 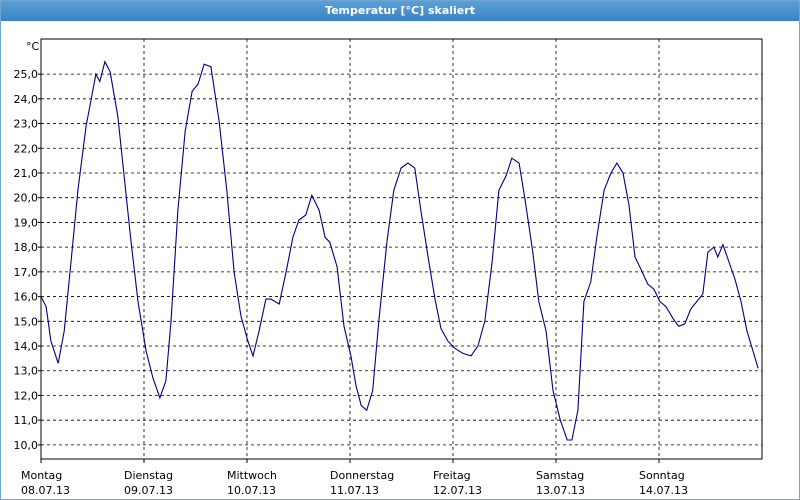 What do you see at coordinates (362, 475) in the screenshot?
I see `x-tick-label: Donnerstag` at bounding box center [362, 475].